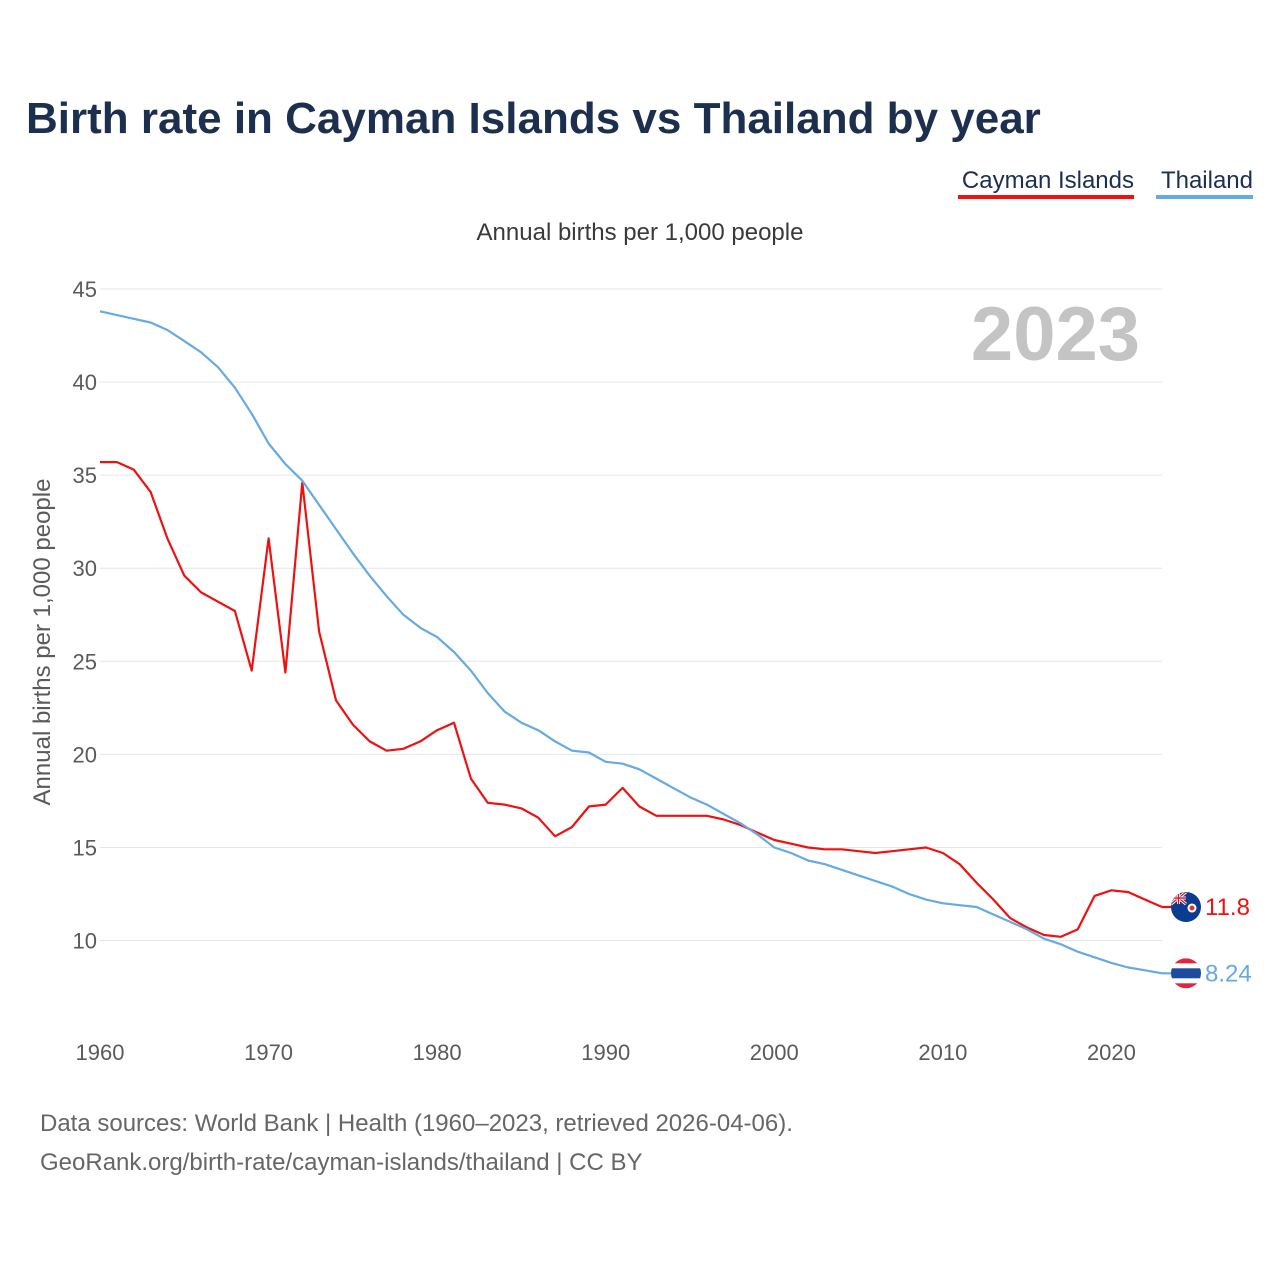 This screenshot has height=1280, width=1280. I want to click on y-tick-label: 30, so click(85, 568).